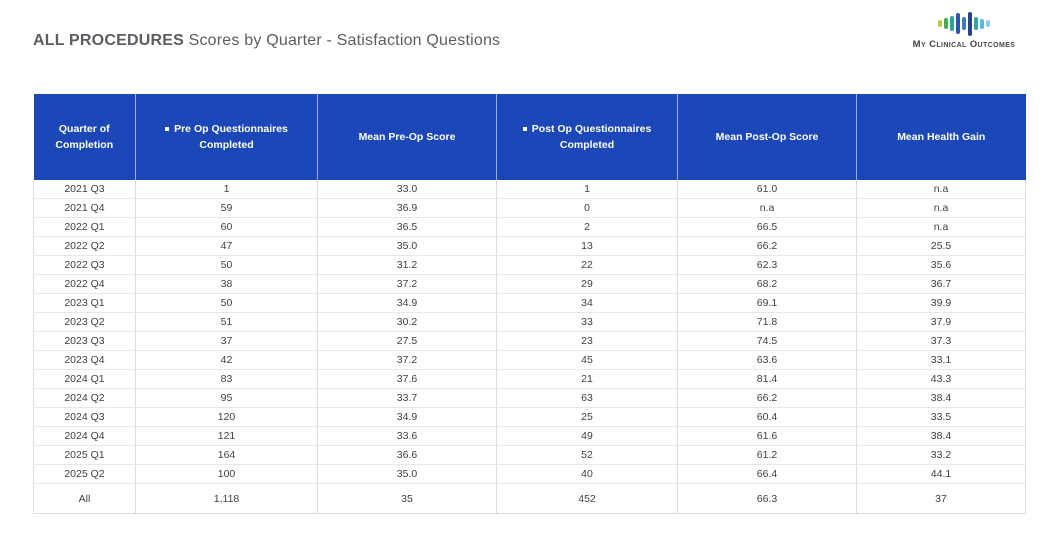 This screenshot has height=544, width=1062. Describe the element at coordinates (587, 284) in the screenshot. I see `table-cell: 29` at that location.